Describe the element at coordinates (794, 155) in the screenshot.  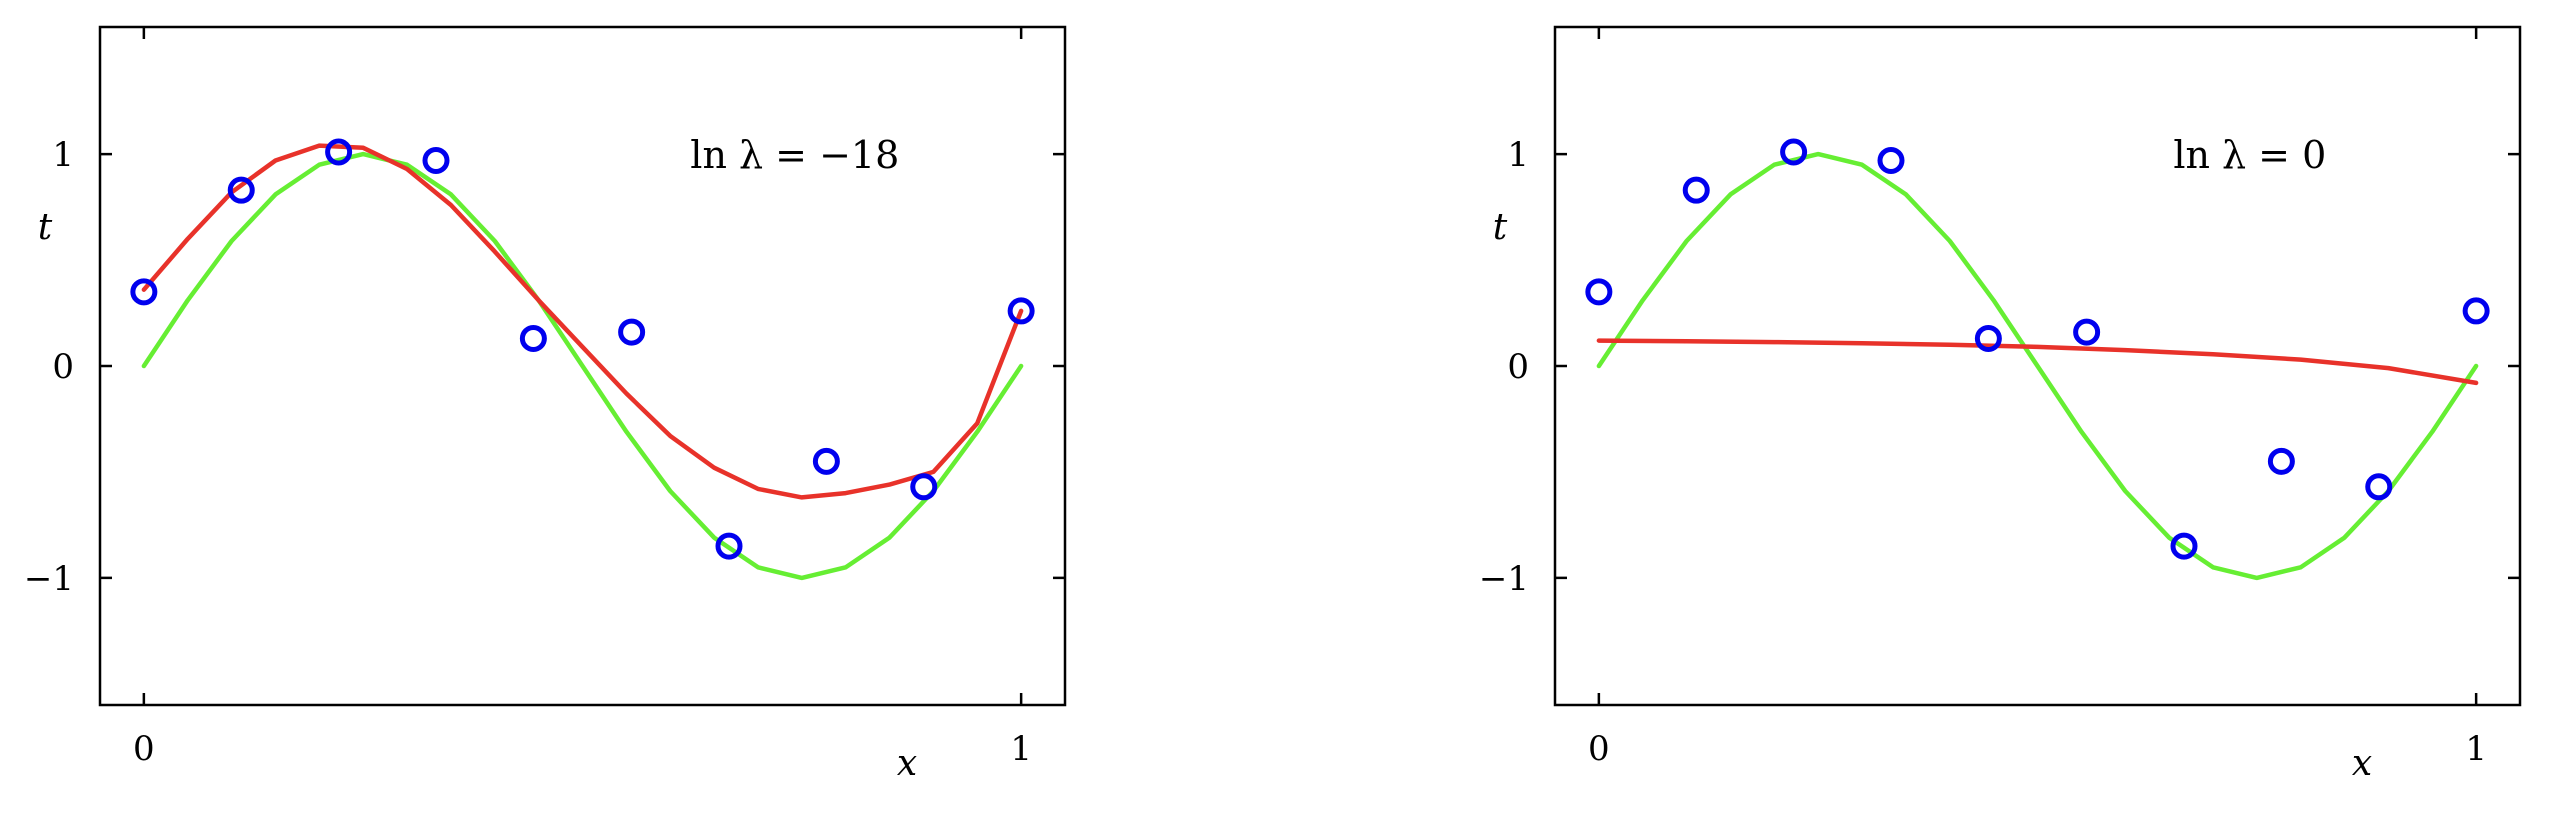
I see `lambda-annotation: ln λ = −18` at that location.